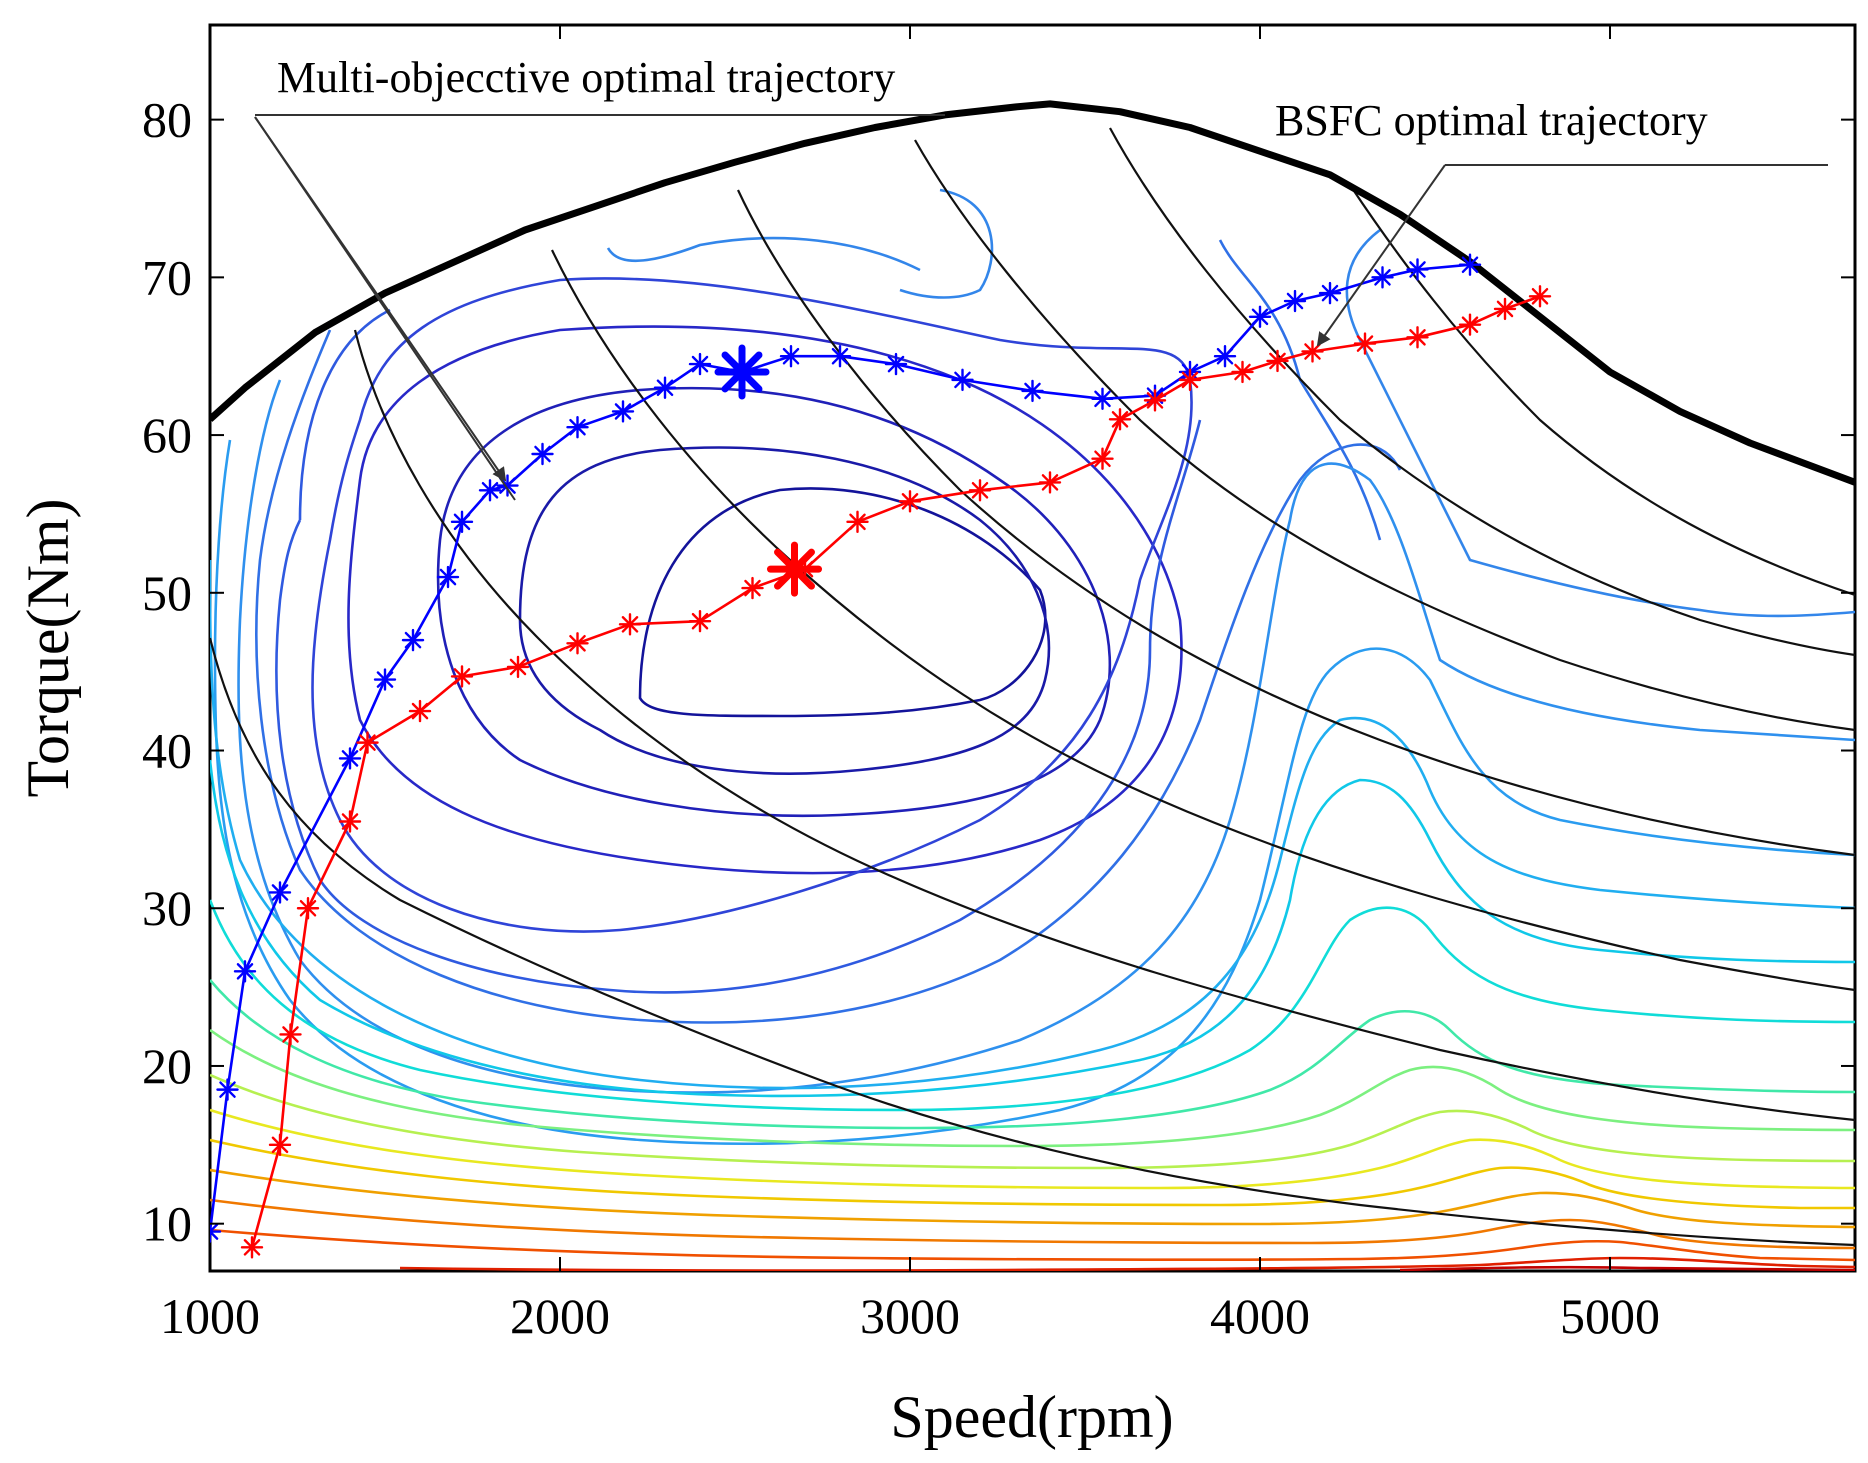 This screenshot has height=1463, width=1868. Describe the element at coordinates (167, 751) in the screenshot. I see `y-tick-label: 40` at that location.